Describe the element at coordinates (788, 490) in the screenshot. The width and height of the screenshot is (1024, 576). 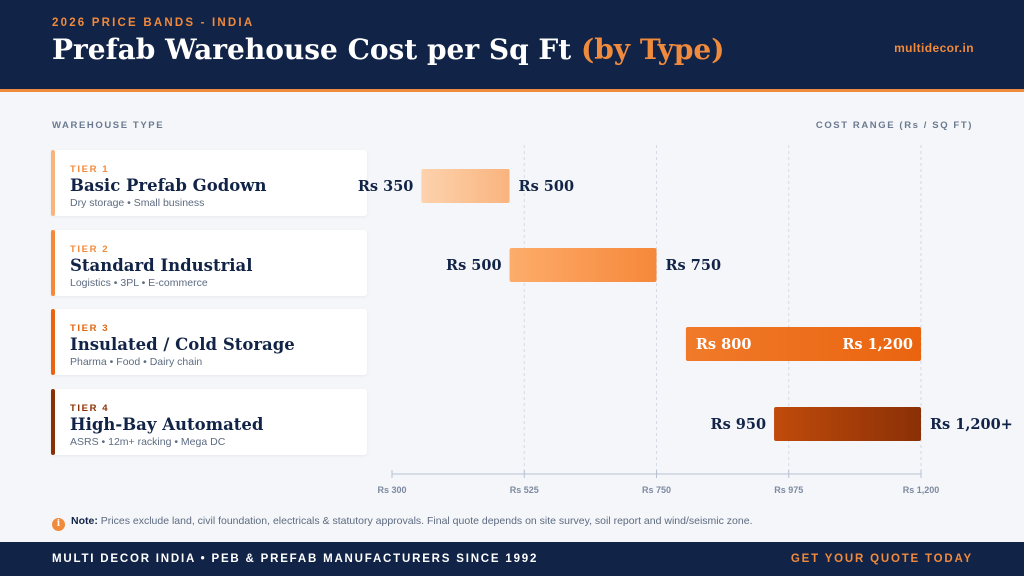
I see `x-tick-label: Rs 975` at that location.